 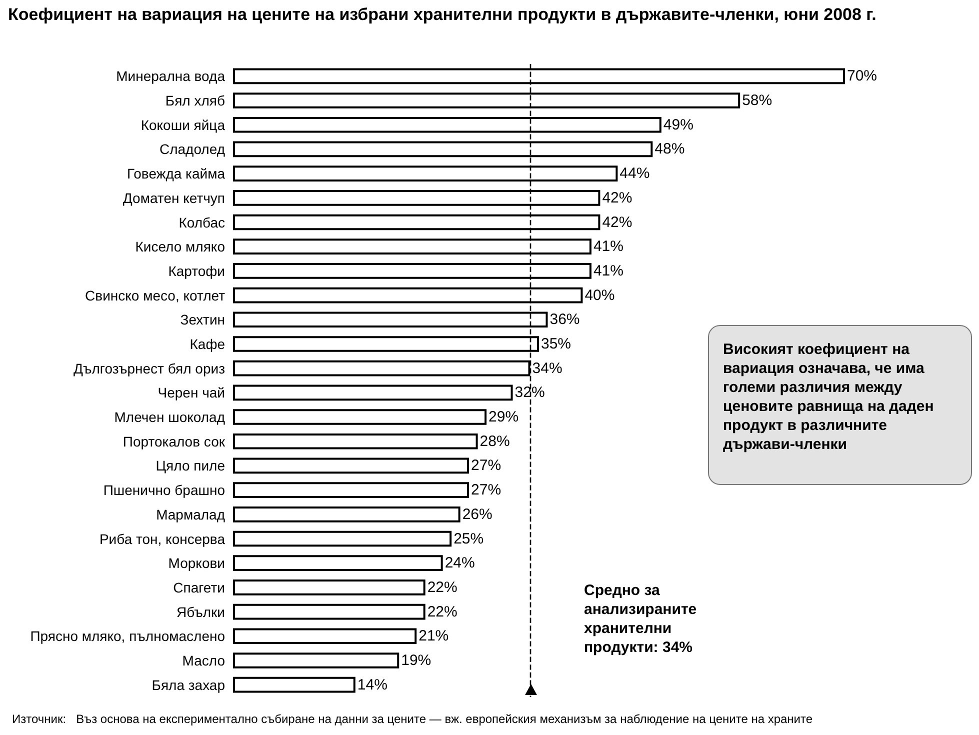 What do you see at coordinates (469, 539) in the screenshot?
I see `data-label: 25%` at bounding box center [469, 539].